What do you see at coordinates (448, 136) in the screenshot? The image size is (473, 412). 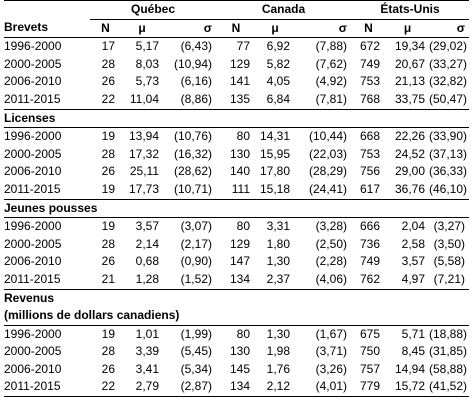 I see `us-sigma-cell: (33,90)` at bounding box center [448, 136].